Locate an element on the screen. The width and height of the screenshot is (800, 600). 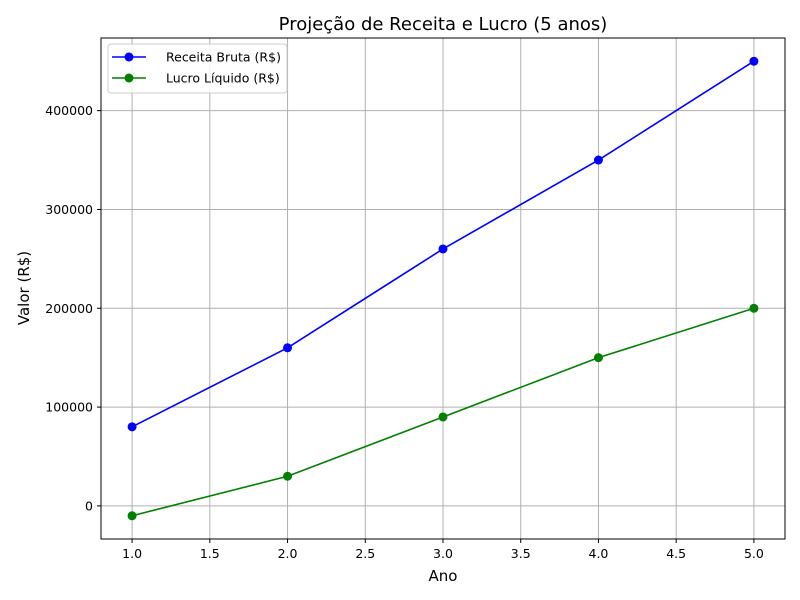
legend: Receita Bruta (R$) Lucro Líquido (R$) is located at coordinates (197, 68).